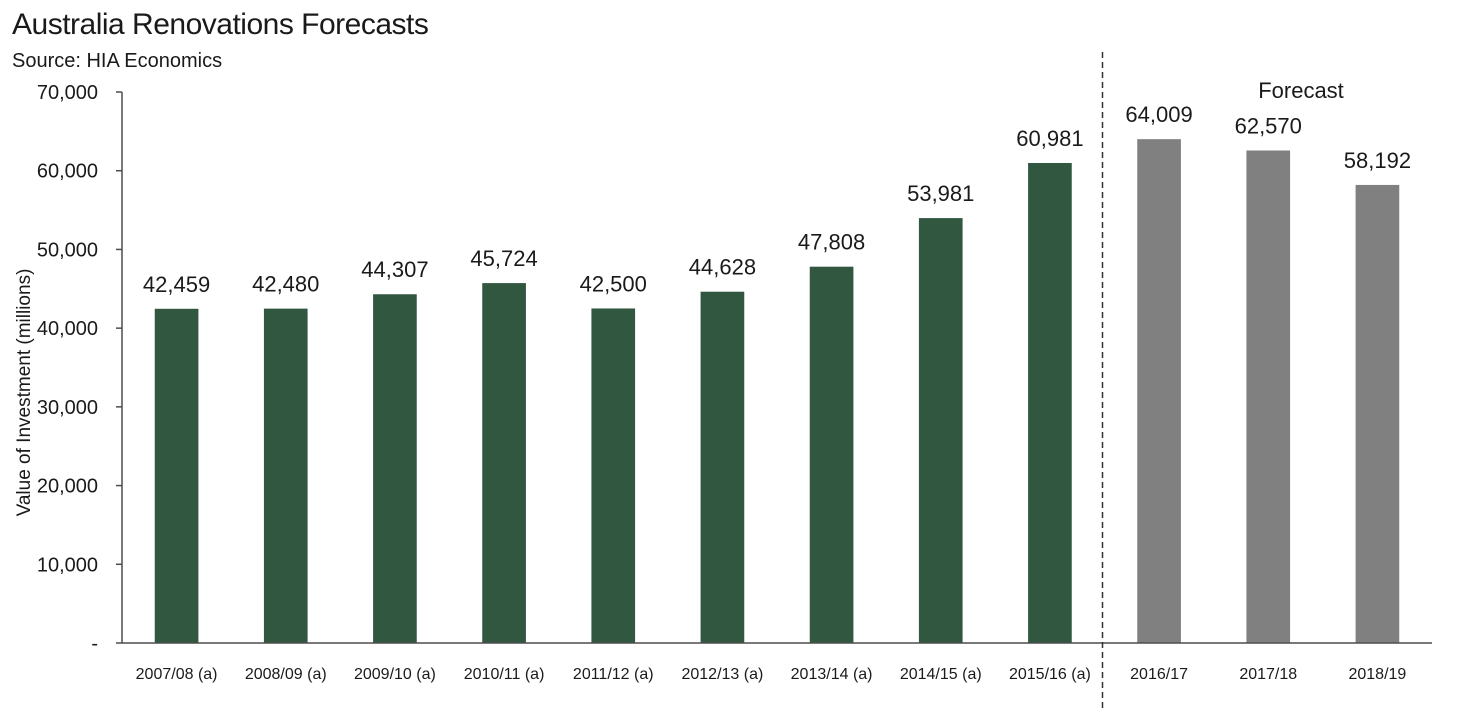  I want to click on x-tick-label: 2015/16 (a), so click(1050, 674).